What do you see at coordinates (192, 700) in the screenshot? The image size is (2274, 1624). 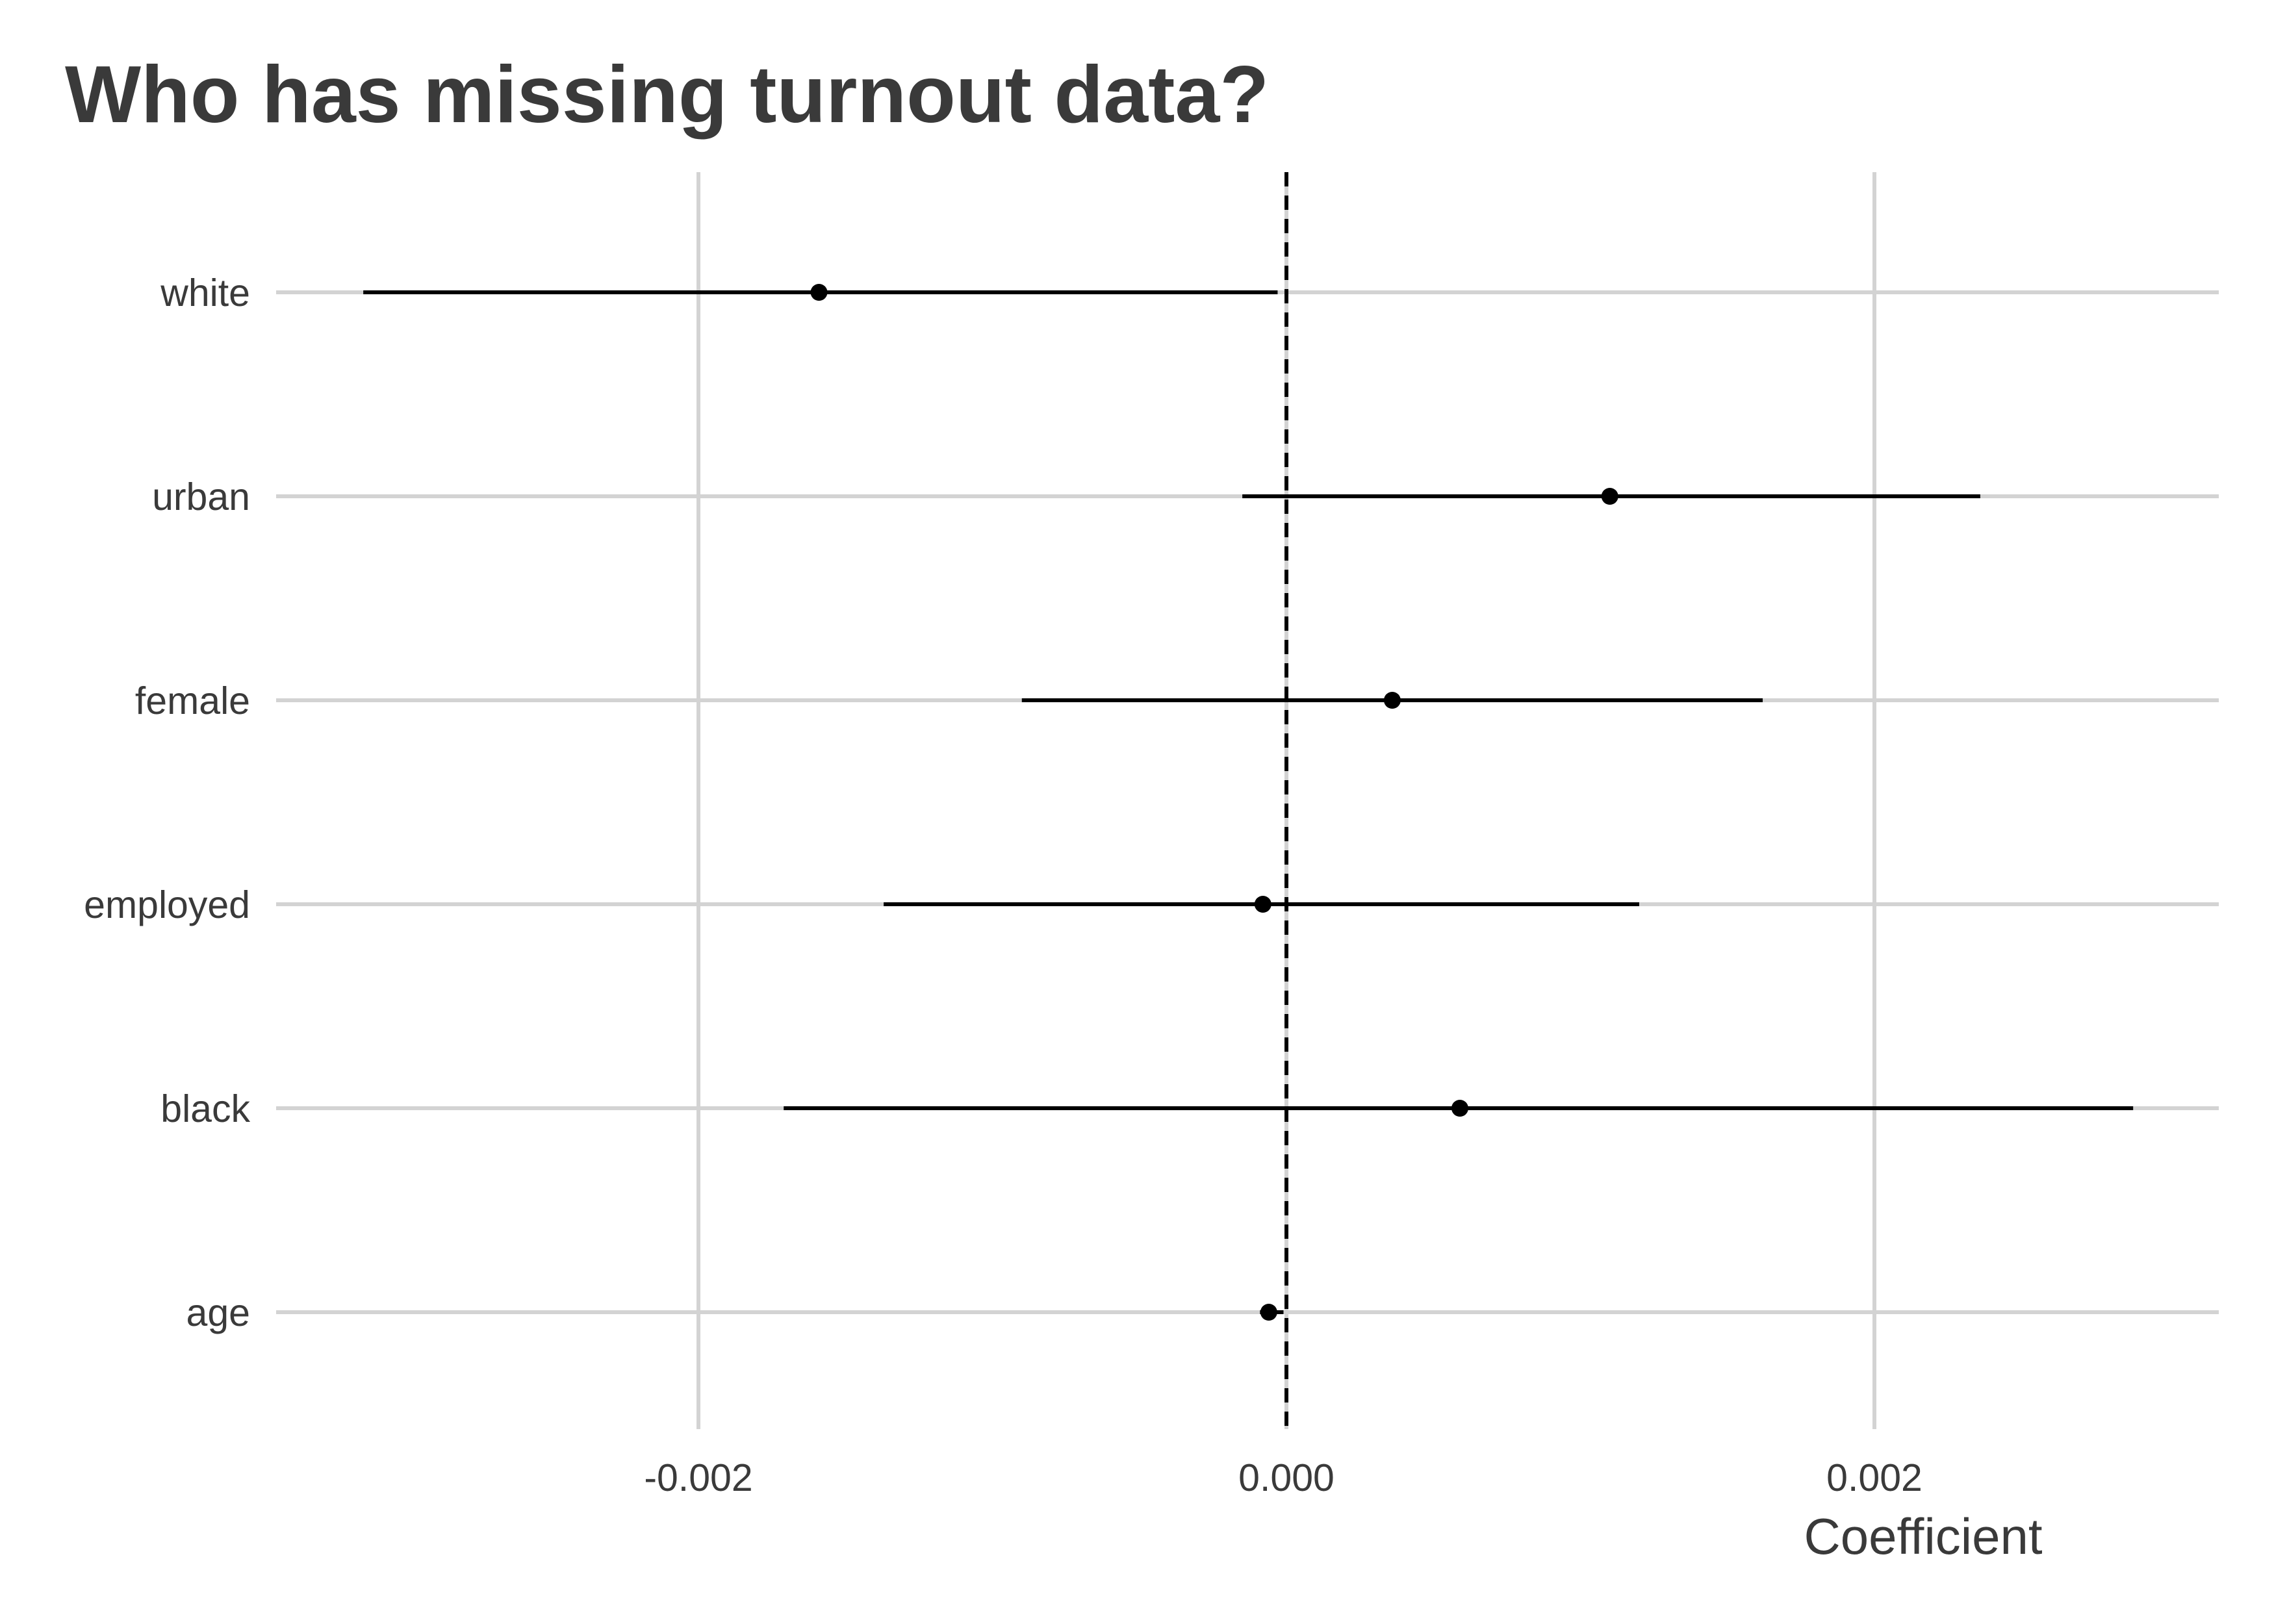 I see `y-tick-label-female: female` at bounding box center [192, 700].